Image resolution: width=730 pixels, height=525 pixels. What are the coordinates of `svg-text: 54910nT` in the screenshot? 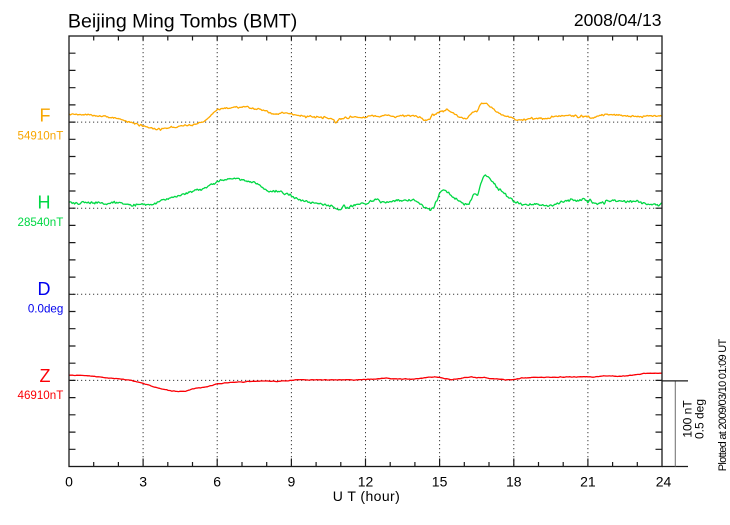 It's located at (41, 135).